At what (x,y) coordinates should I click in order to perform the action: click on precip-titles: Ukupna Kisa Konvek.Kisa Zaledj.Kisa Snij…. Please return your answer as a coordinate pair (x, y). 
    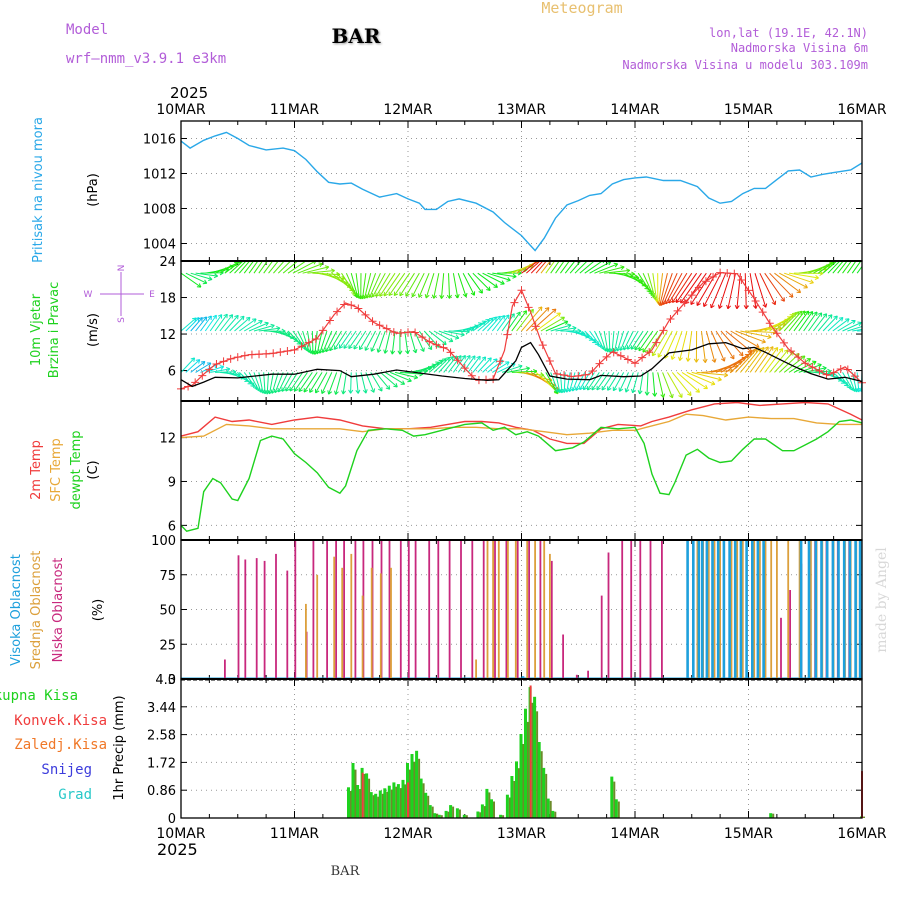
    Looking at the image, I should click on (63, 745).